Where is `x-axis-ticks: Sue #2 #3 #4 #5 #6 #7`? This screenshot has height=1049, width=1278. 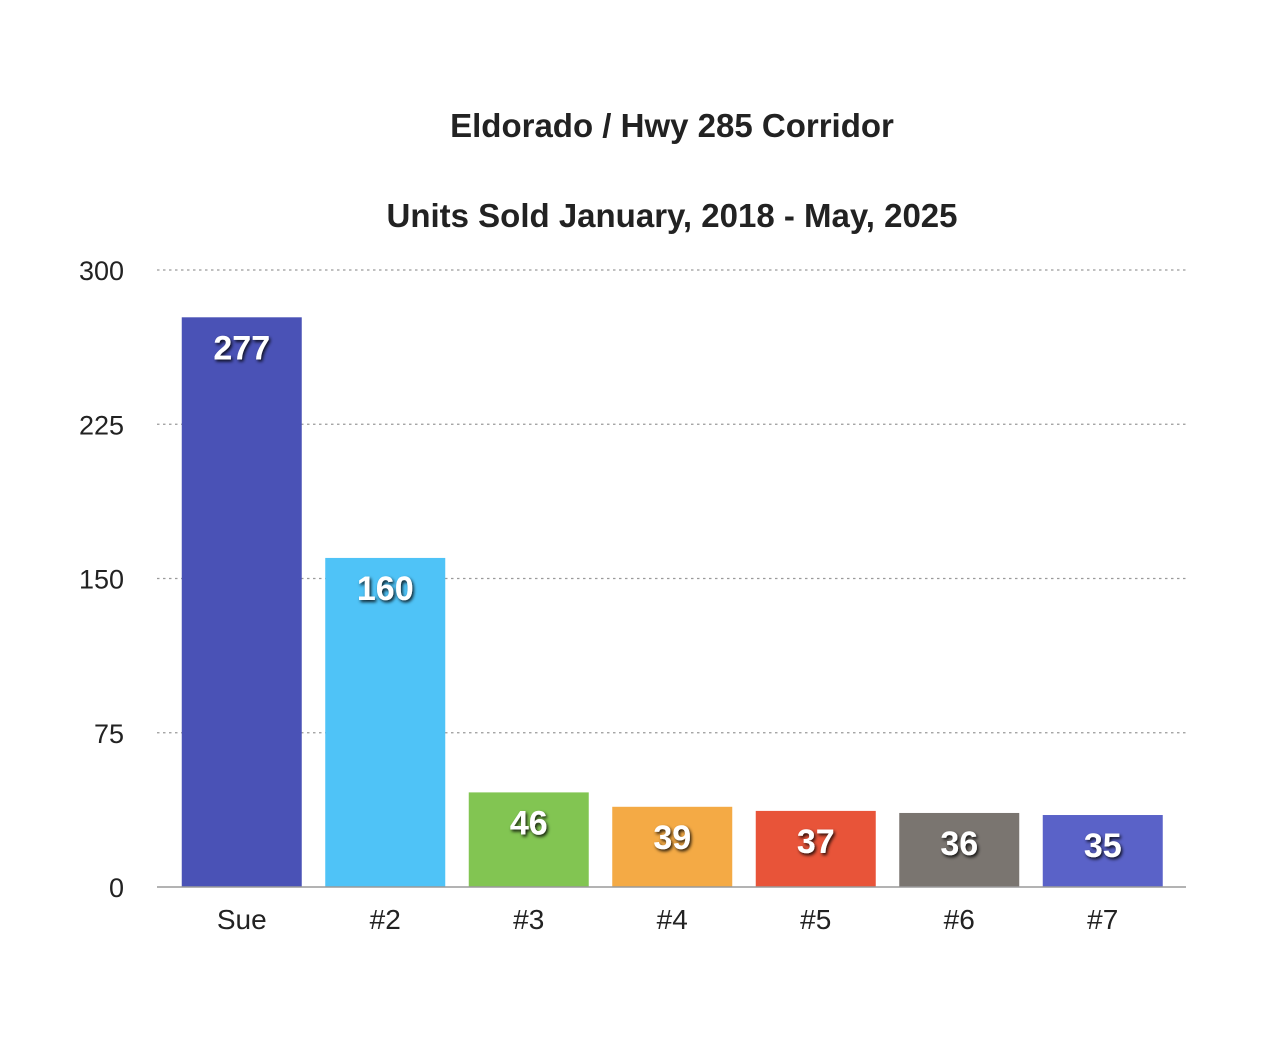 x-axis-ticks: Sue #2 #3 #4 #5 #6 #7 is located at coordinates (667, 919).